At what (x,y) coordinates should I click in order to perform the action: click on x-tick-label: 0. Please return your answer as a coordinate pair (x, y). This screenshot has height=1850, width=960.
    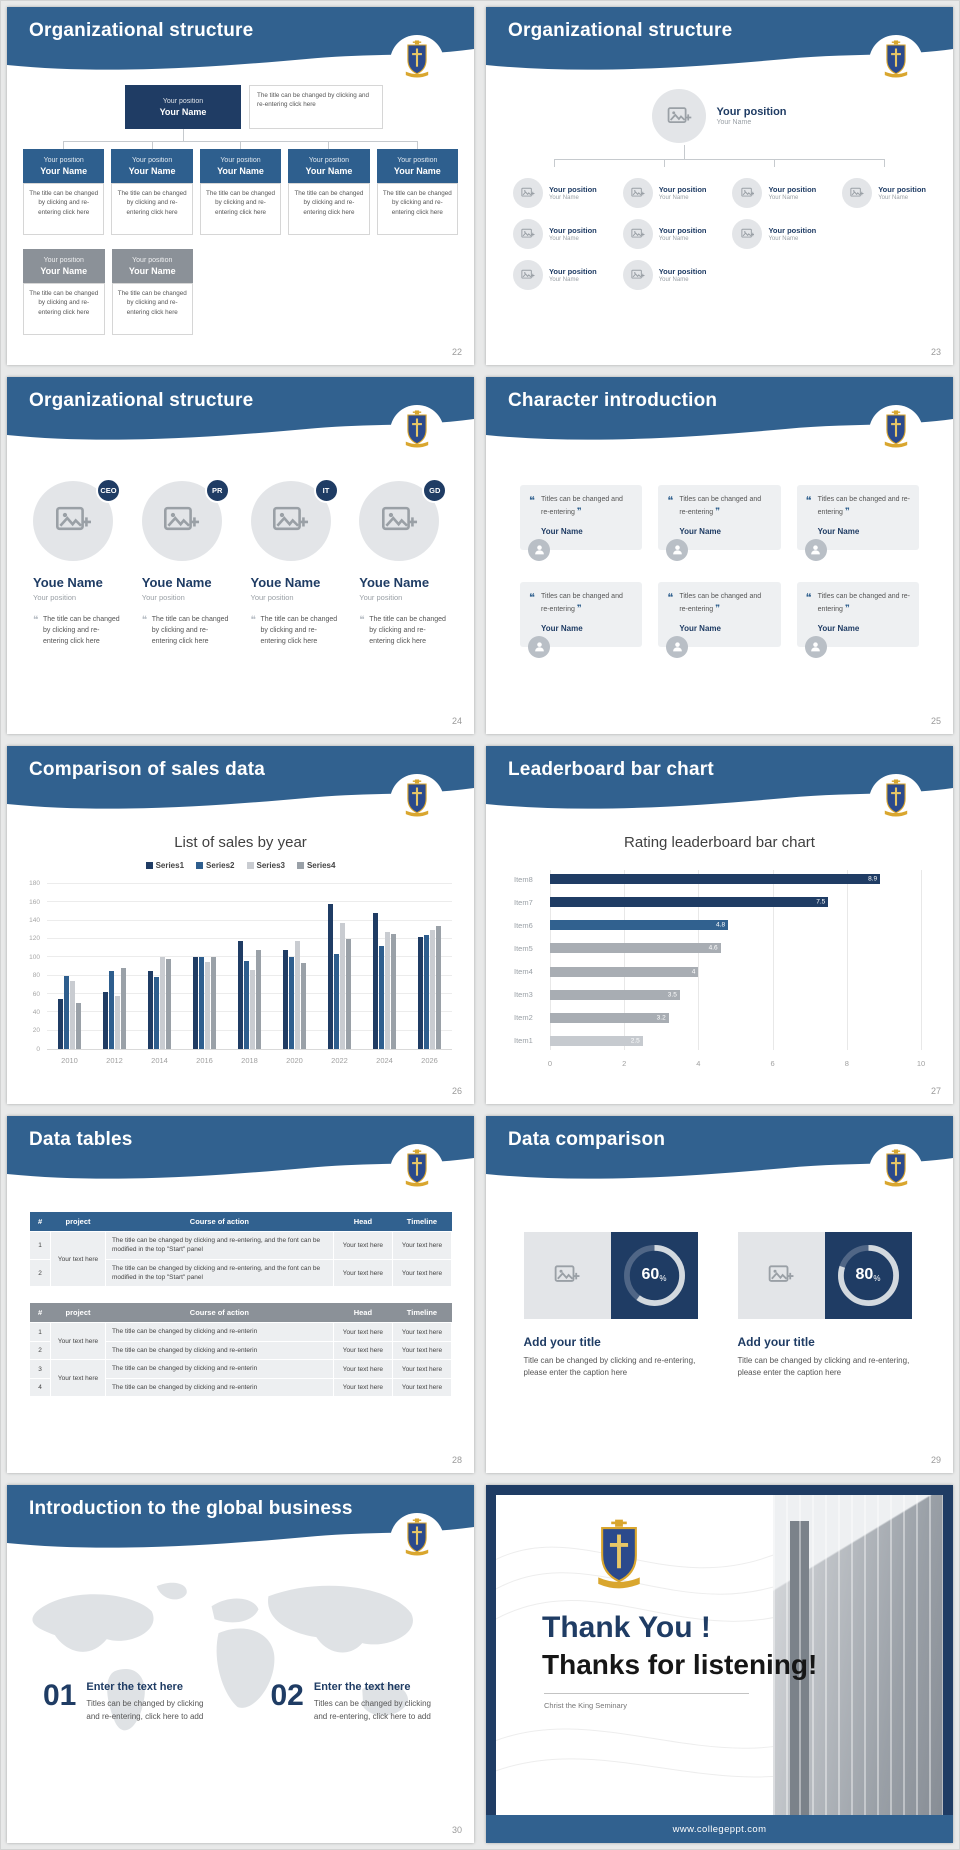
    Looking at the image, I should click on (550, 1063).